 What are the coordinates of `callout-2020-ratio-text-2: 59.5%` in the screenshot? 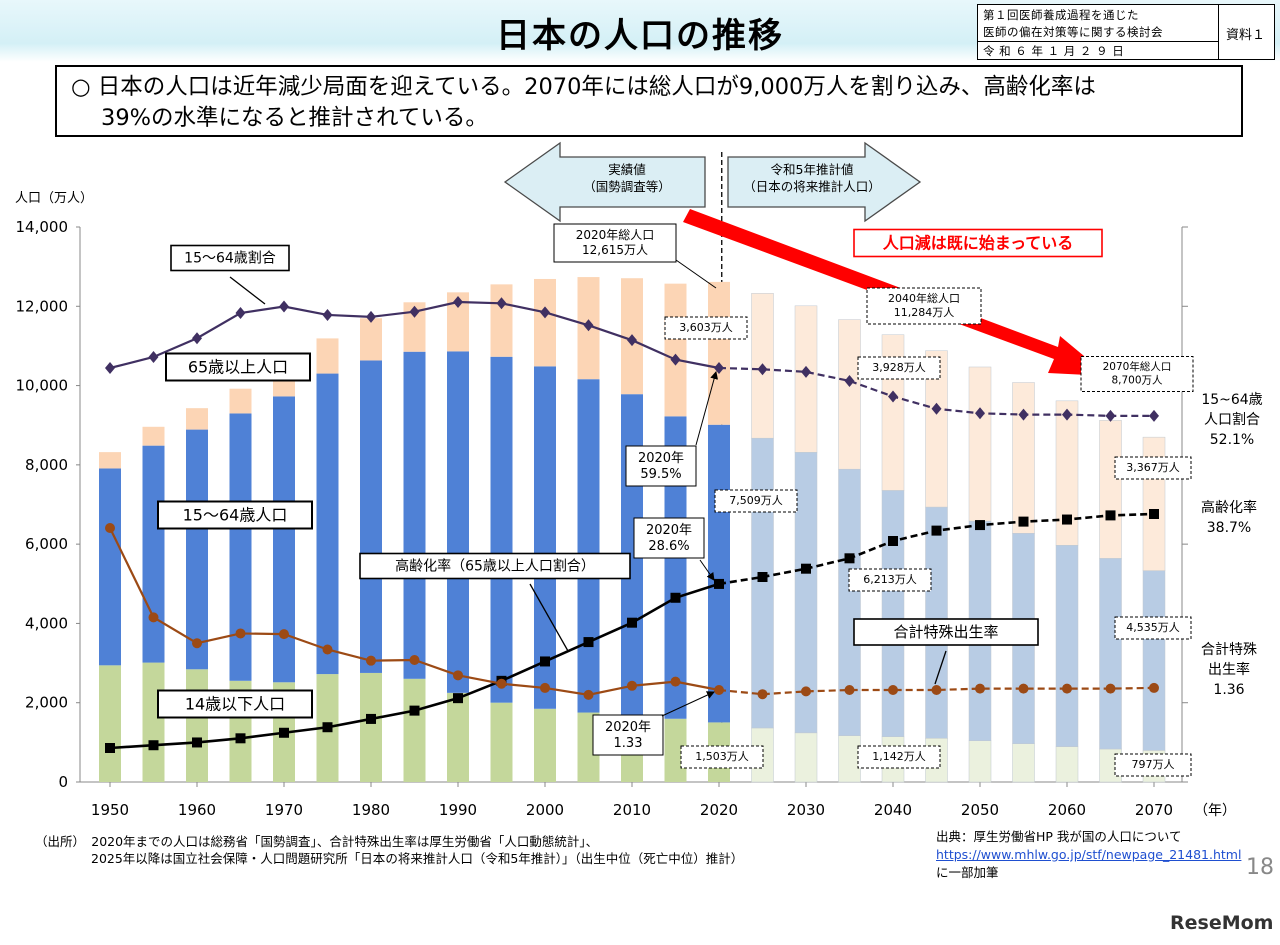 It's located at (660, 474).